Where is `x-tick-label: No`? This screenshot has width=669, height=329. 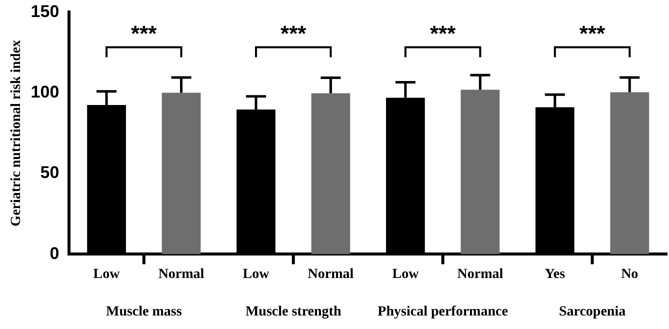
x-tick-label: No is located at coordinates (629, 274).